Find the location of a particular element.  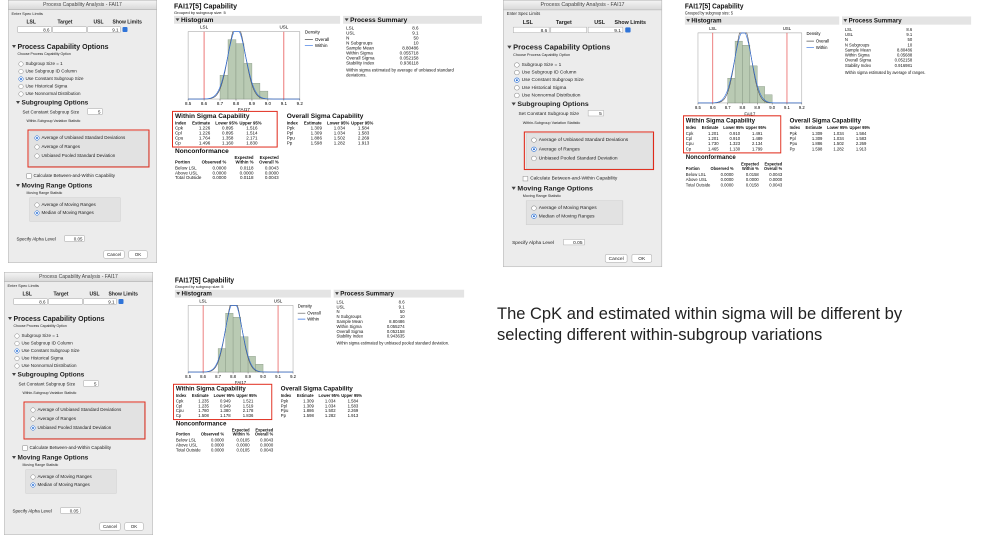

radio-label: Average of Moving Ranges is located at coordinates (68, 204).